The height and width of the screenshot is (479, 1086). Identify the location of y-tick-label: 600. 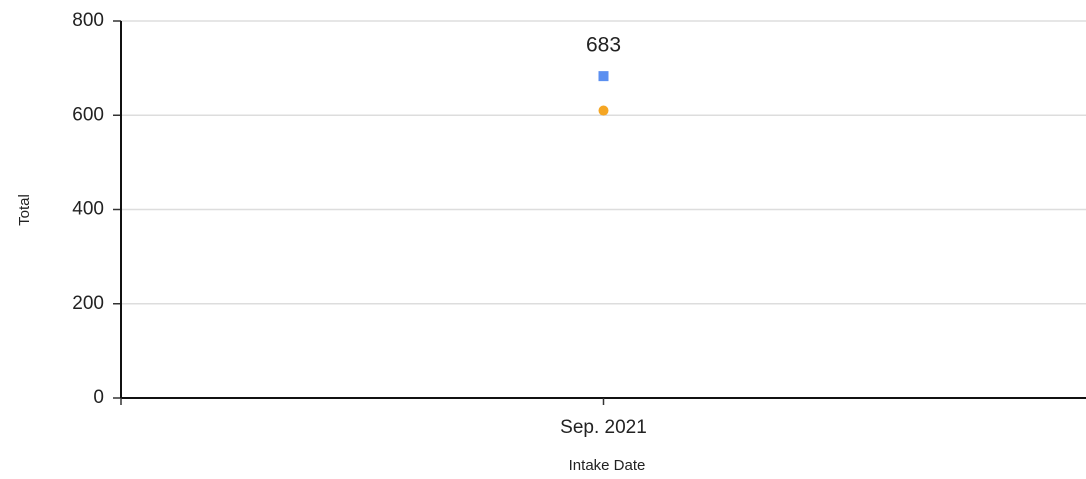
(88, 114).